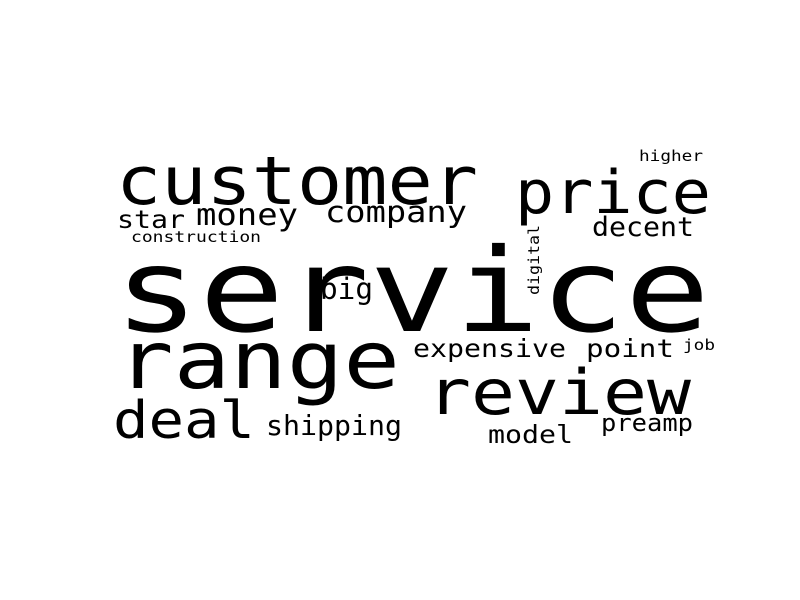 This screenshot has height=600, width=800. Describe the element at coordinates (630, 348) in the screenshot. I see `word-point: point` at that location.